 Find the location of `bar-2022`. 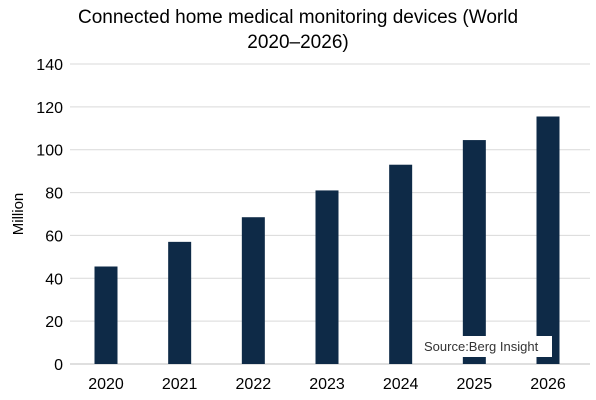

bar-2022 is located at coordinates (253, 290).